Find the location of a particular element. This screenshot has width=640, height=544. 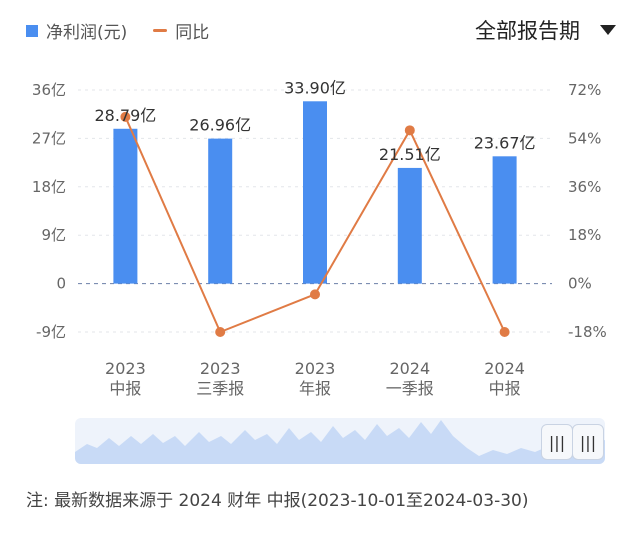

y-right-tick-label: 72% is located at coordinates (584, 90).